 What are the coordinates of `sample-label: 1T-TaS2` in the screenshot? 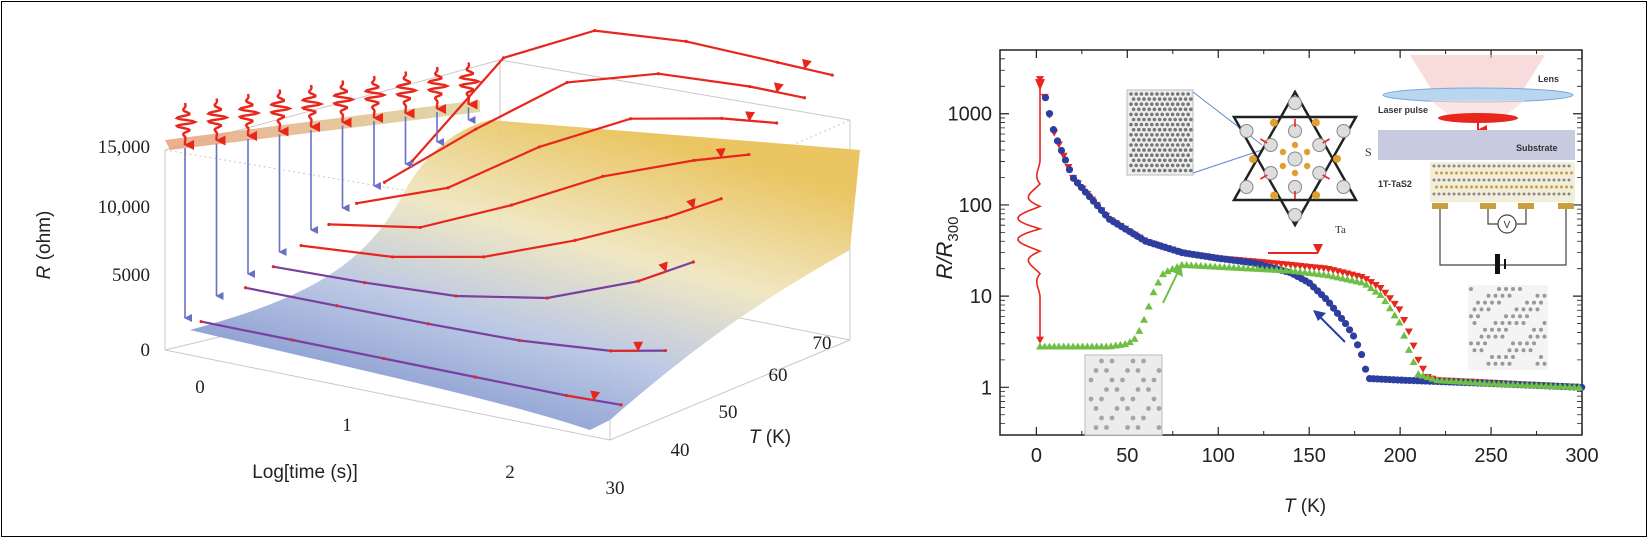 It's located at (1395, 184).